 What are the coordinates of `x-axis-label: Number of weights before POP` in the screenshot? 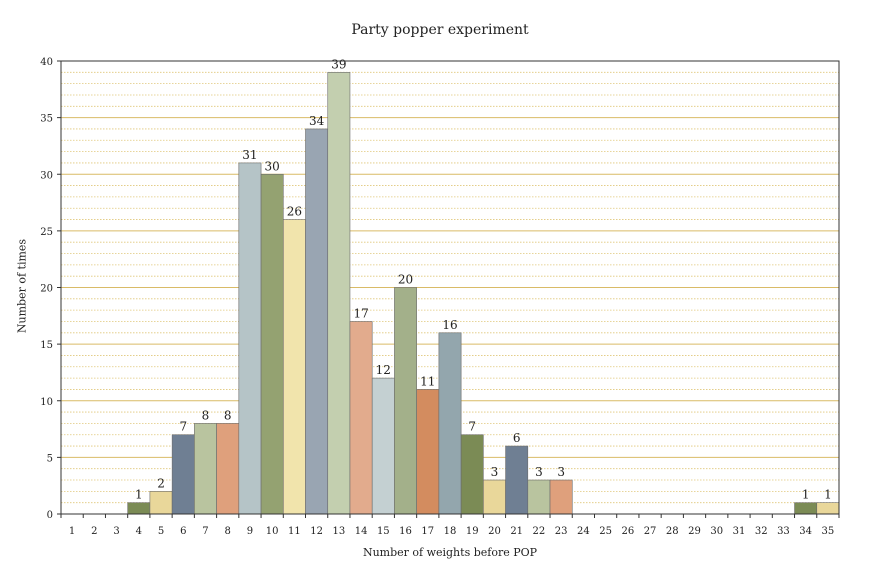 It's located at (450, 552).